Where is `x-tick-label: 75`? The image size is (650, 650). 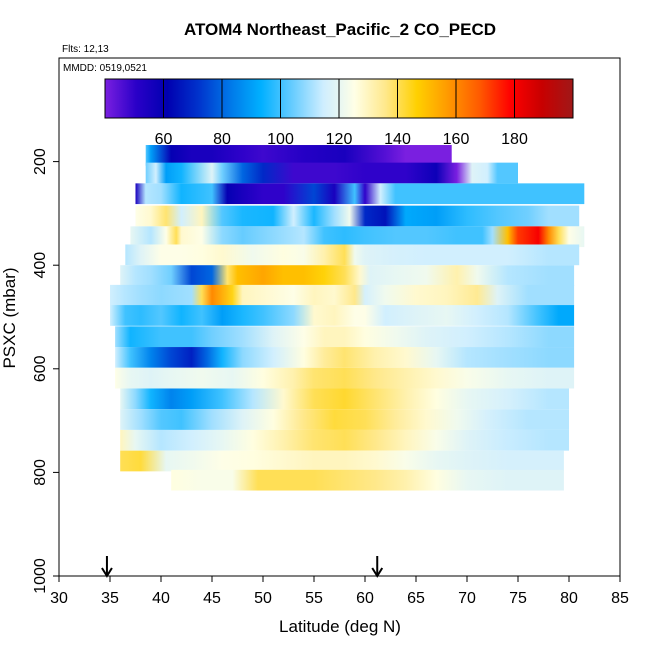 x-tick-label: 75 is located at coordinates (518, 598).